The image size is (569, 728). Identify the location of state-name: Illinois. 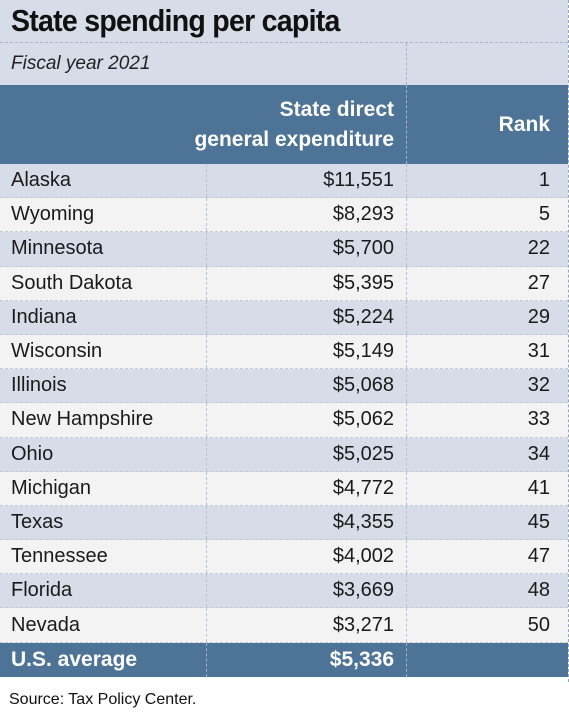
(39, 385).